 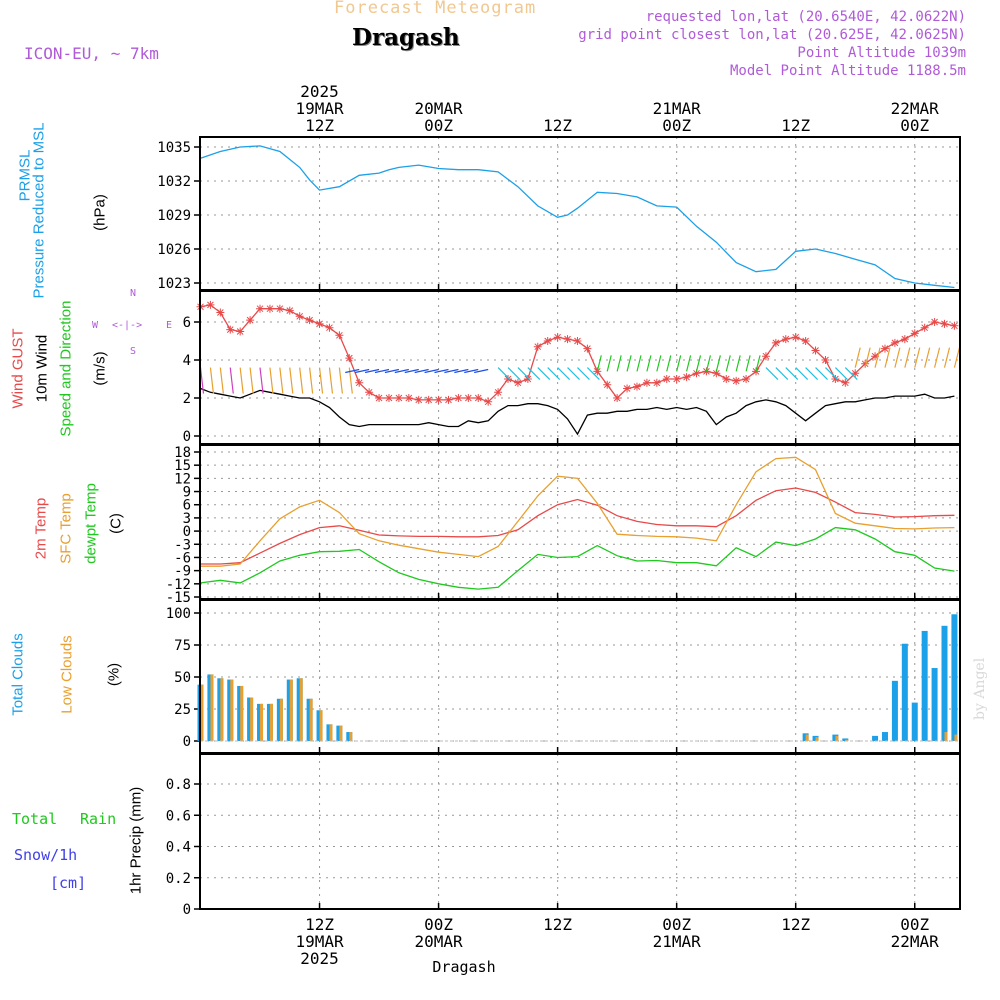 What do you see at coordinates (463, 967) in the screenshot?
I see `footer-place-label: Dragash` at bounding box center [463, 967].